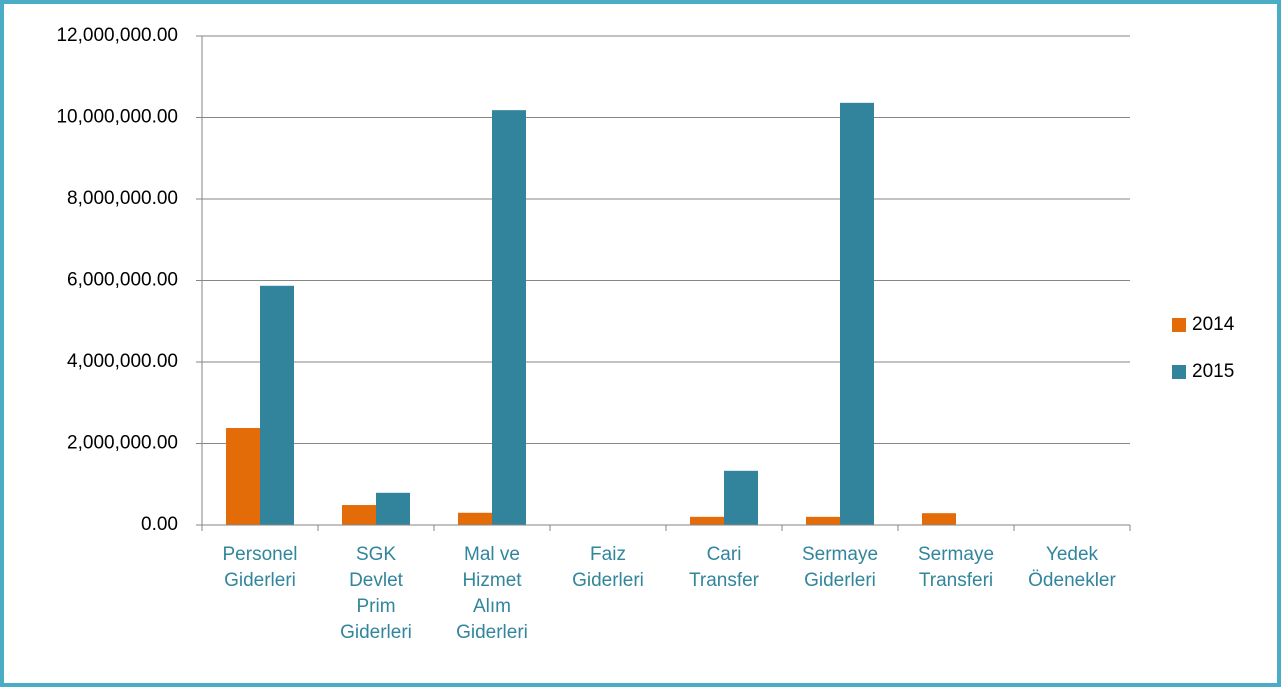  What do you see at coordinates (608, 567) in the screenshot?
I see `x-tick-label: Faiz Giderleri` at bounding box center [608, 567].